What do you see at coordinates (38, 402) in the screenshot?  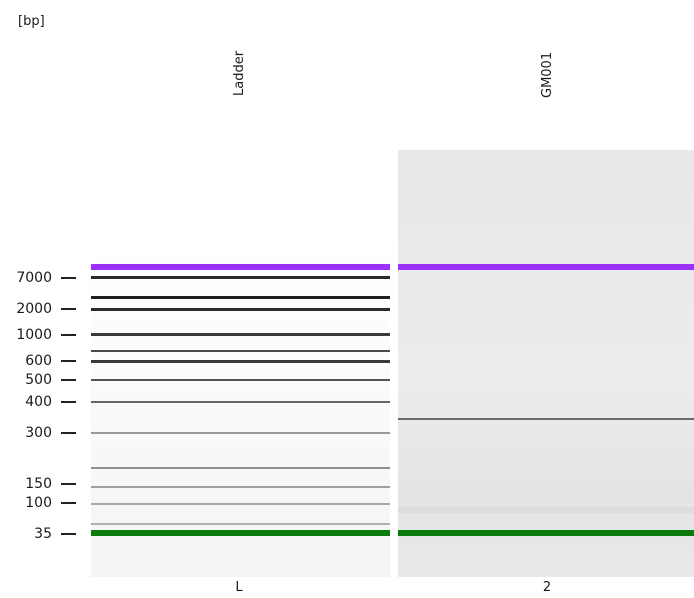 I see `size-marker-label: 400` at bounding box center [38, 402].